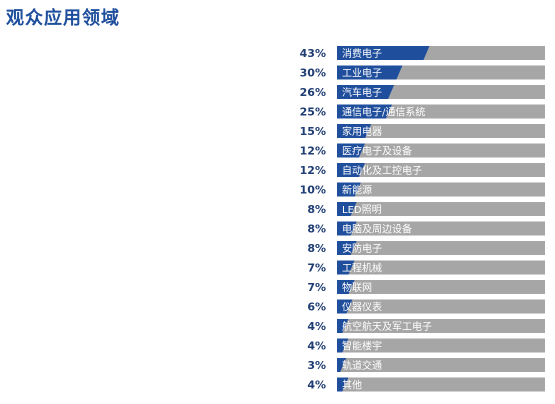 This screenshot has height=404, width=555. Describe the element at coordinates (362, 248) in the screenshot. I see `category-label: 安防电子` at that location.